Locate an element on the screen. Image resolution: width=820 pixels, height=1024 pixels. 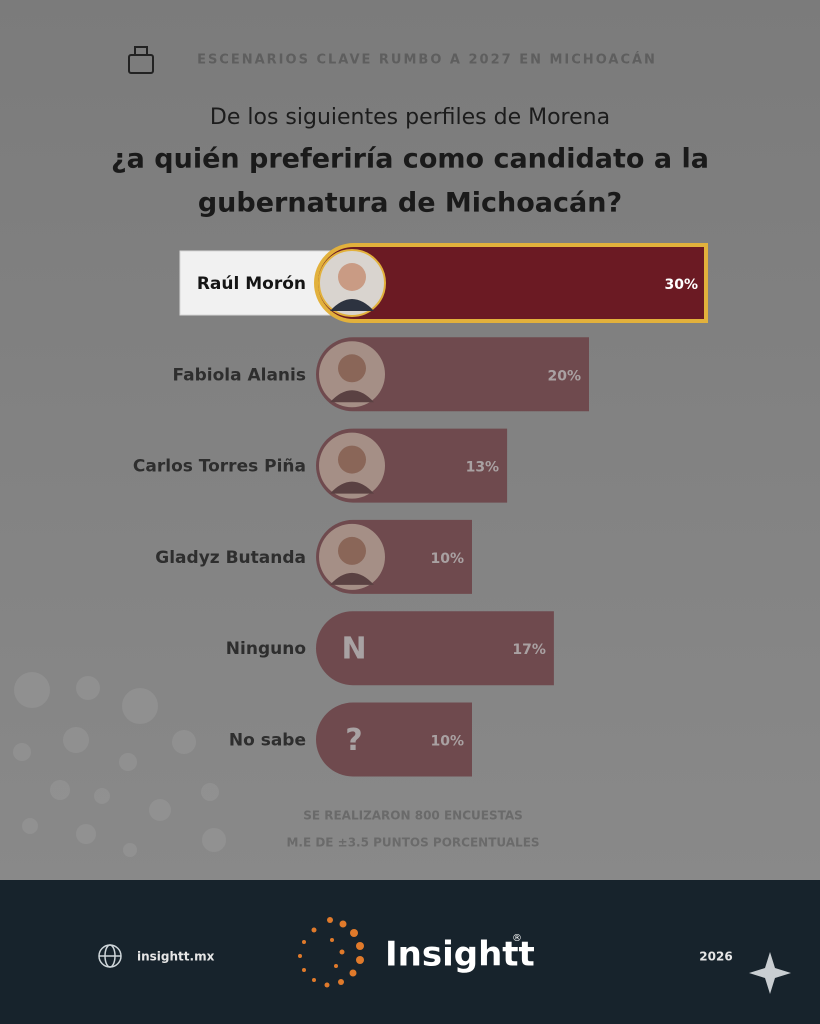
brand-mark: ® is located at coordinates (517, 938).